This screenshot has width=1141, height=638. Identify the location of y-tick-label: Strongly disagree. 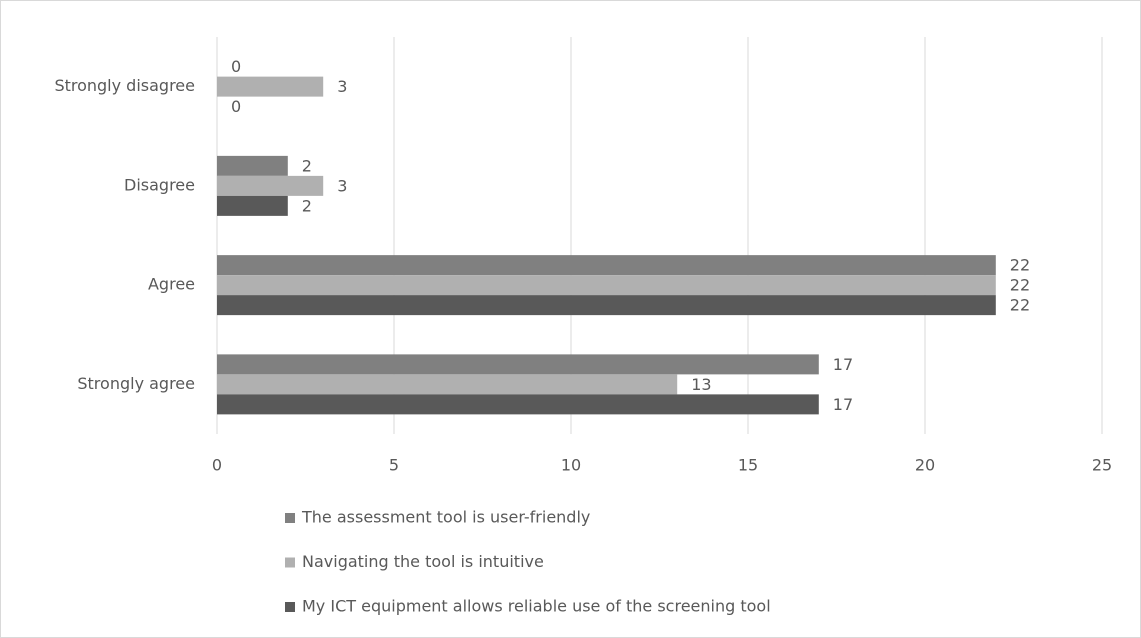
(124, 85).